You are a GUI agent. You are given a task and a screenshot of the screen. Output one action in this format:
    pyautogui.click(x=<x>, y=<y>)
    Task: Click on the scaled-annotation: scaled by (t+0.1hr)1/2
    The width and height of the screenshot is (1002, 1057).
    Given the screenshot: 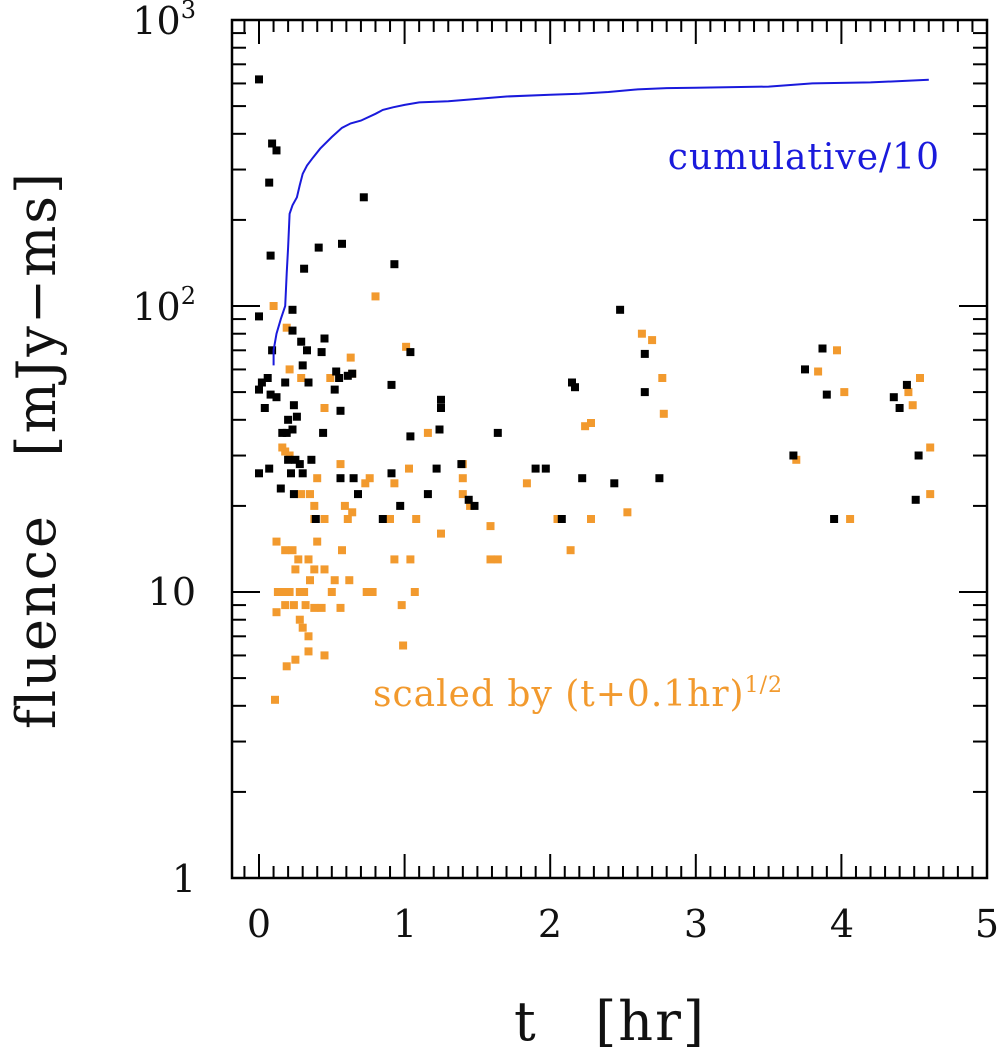 What is the action you would take?
    pyautogui.click(x=578, y=694)
    